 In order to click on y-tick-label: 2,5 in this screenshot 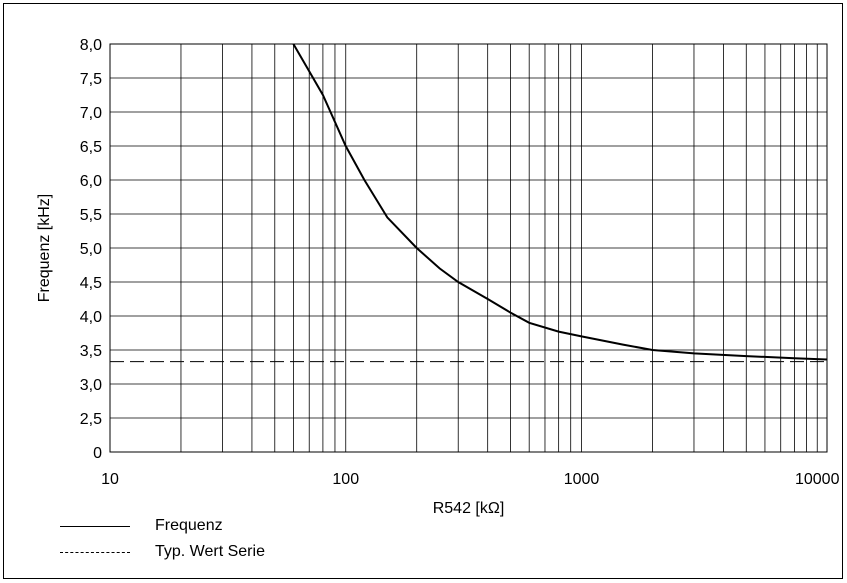, I will do `click(91, 419)`.